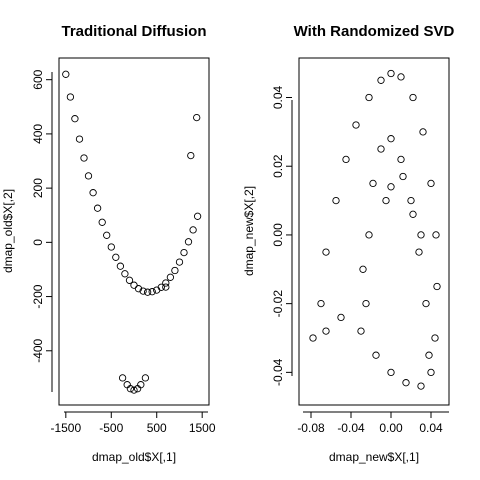 The image size is (480, 480). What do you see at coordinates (38, 296) in the screenshot?
I see `y-tick-label: -200` at bounding box center [38, 296].